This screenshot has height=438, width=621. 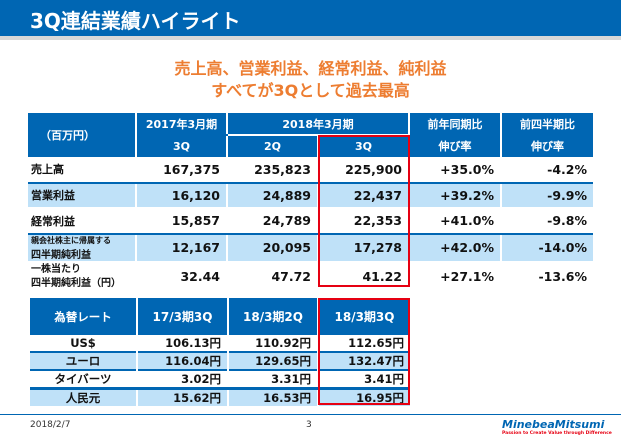 I want to click on cell: 20,095, so click(x=273, y=248).